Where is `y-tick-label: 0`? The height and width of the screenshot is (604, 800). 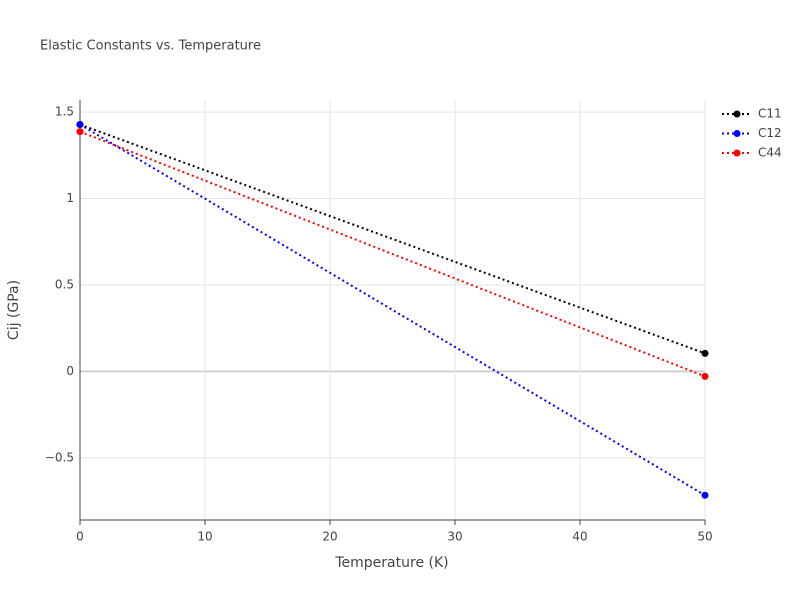
y-tick-label: 0 is located at coordinates (70, 371).